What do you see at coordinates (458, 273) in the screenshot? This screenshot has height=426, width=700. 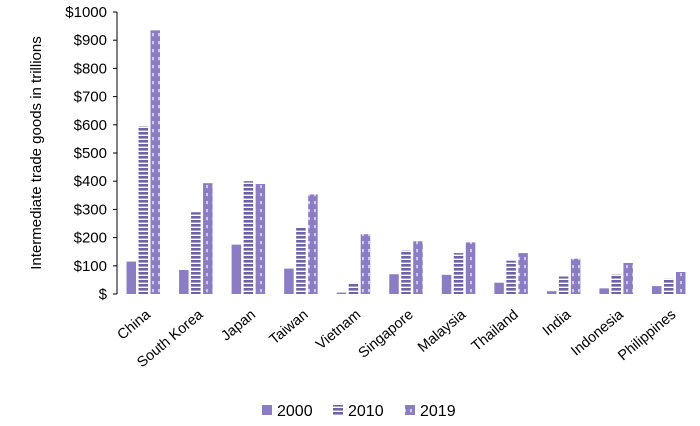 I see `bar-2010-malaysia` at bounding box center [458, 273].